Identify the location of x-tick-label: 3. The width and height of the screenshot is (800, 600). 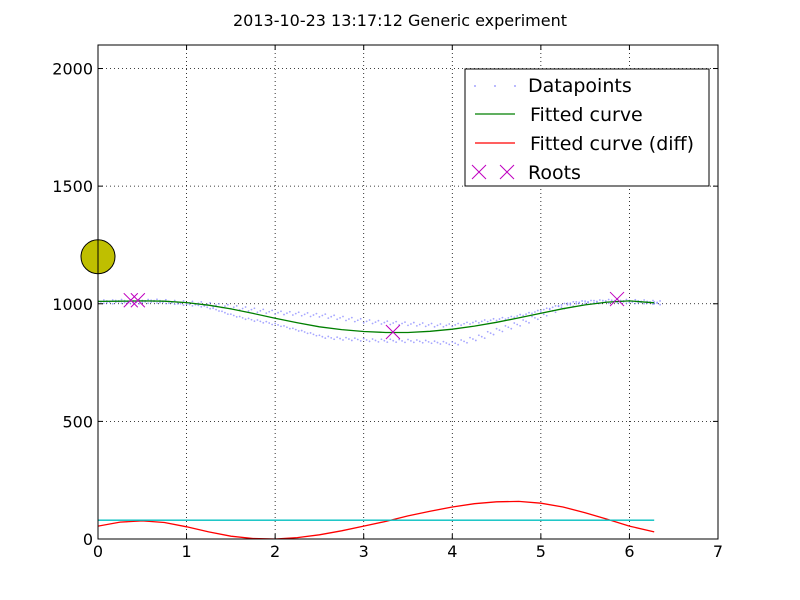
(364, 551).